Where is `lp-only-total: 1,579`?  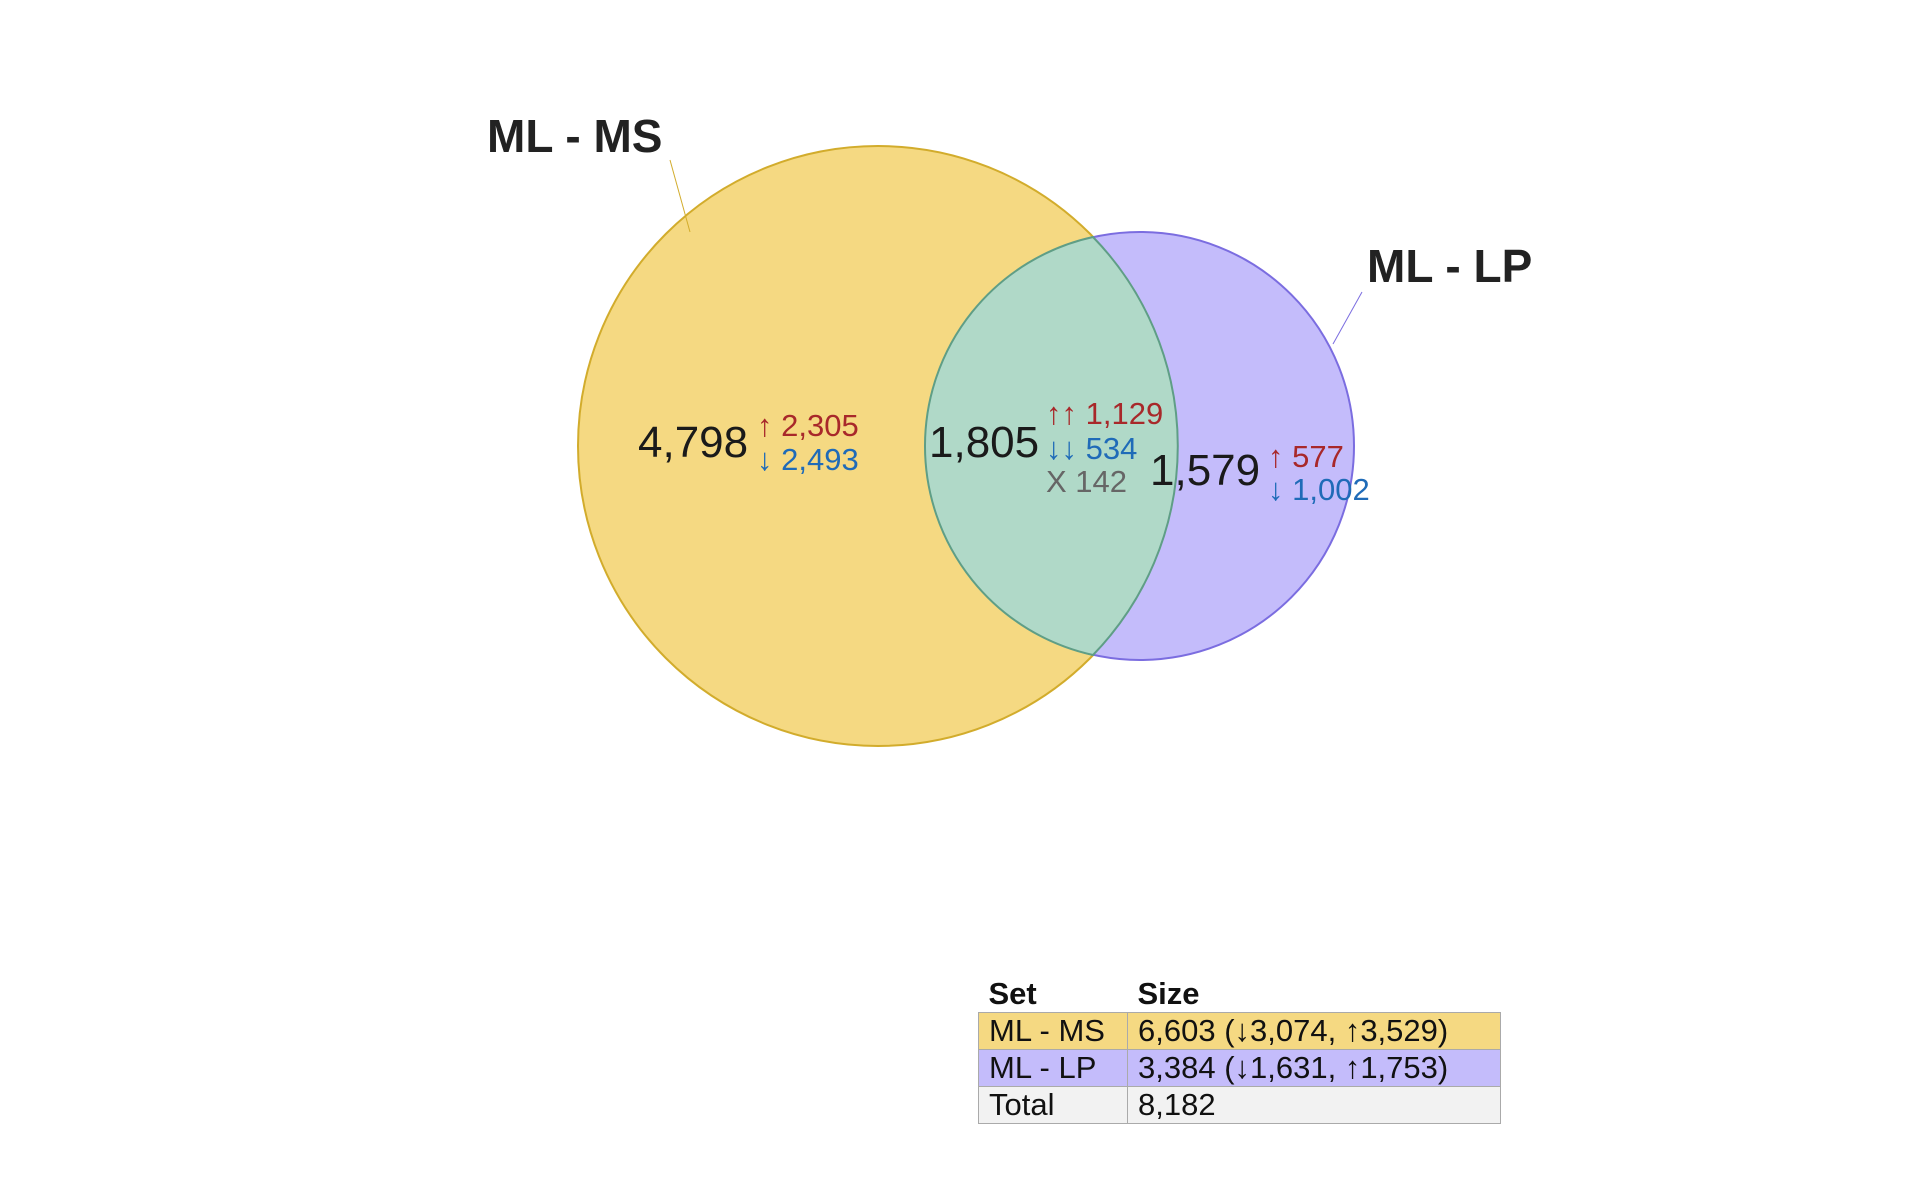
lp-only-total: 1,579 is located at coordinates (1205, 470).